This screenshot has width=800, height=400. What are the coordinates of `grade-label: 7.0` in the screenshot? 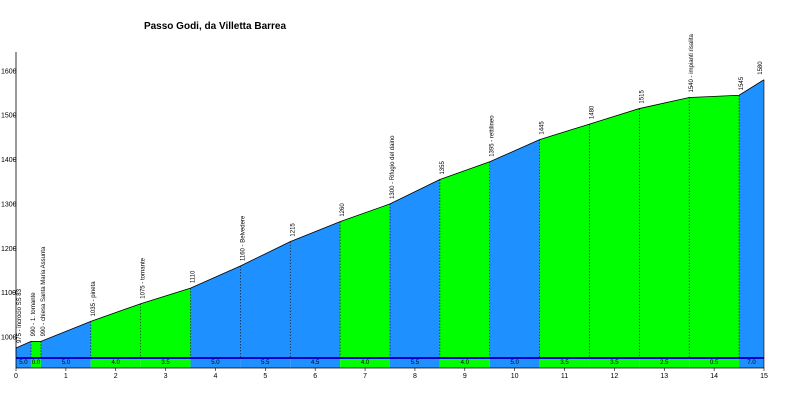 It's located at (751, 363).